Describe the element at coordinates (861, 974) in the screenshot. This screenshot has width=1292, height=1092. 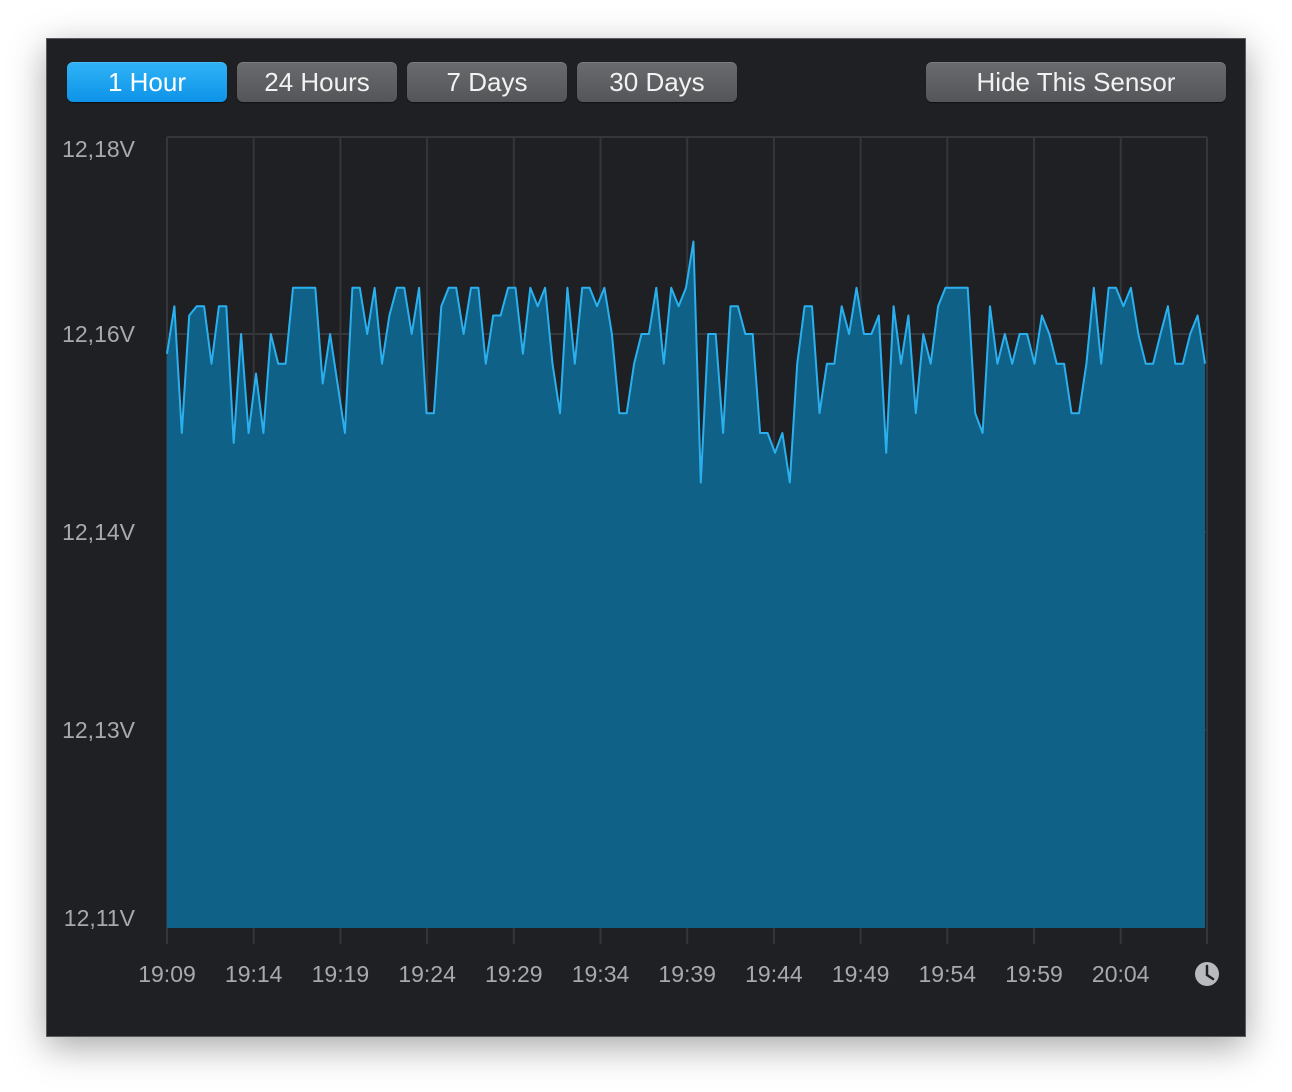
I see `x-tick-label: 19:49` at that location.